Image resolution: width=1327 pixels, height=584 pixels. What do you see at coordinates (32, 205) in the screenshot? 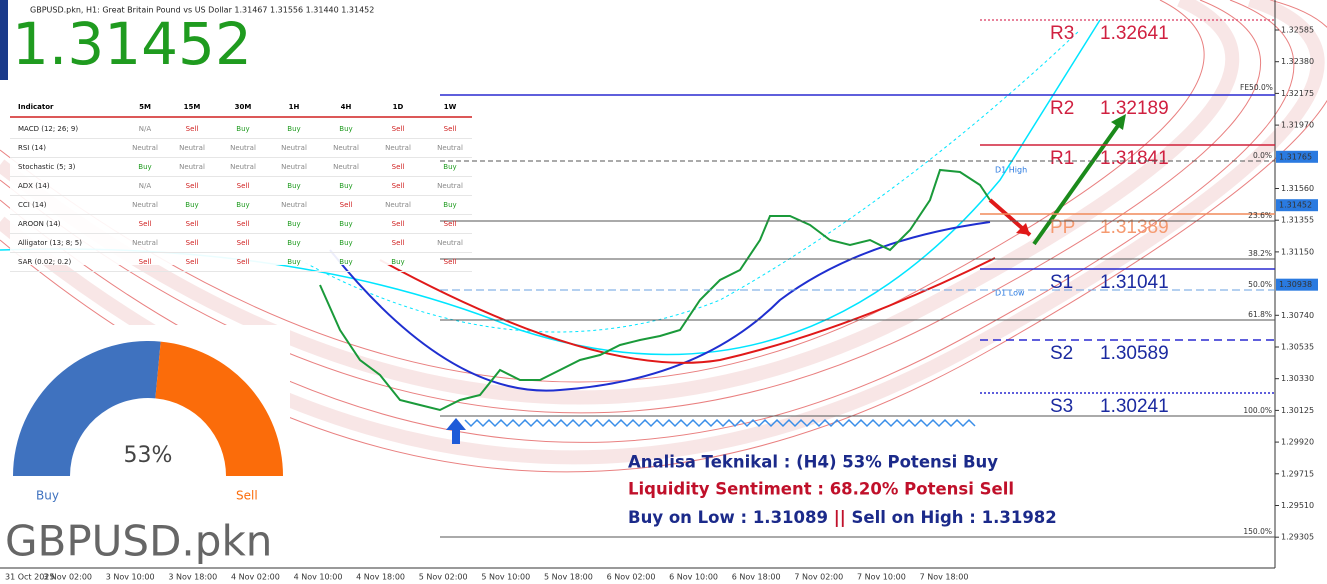
I see `indicator-name: CCI (14)` at bounding box center [32, 205].